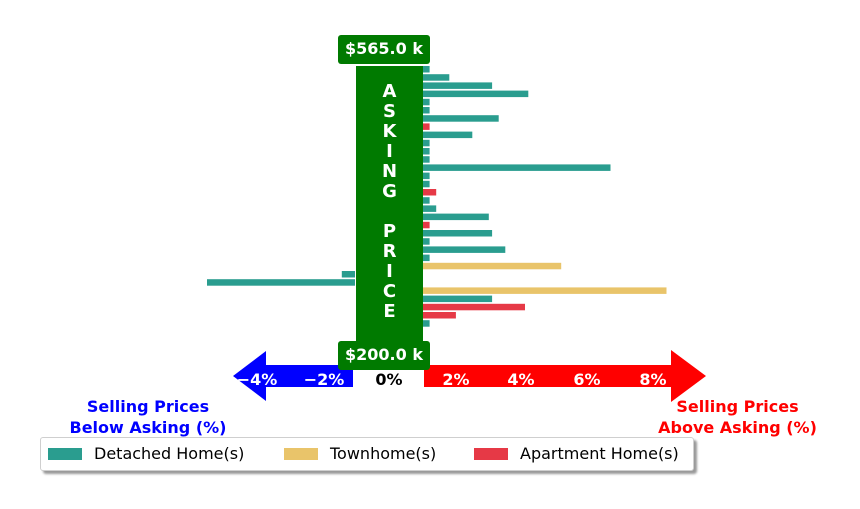 The width and height of the screenshot is (860, 509). I want to click on x-tick-label: 8%, so click(652, 379).